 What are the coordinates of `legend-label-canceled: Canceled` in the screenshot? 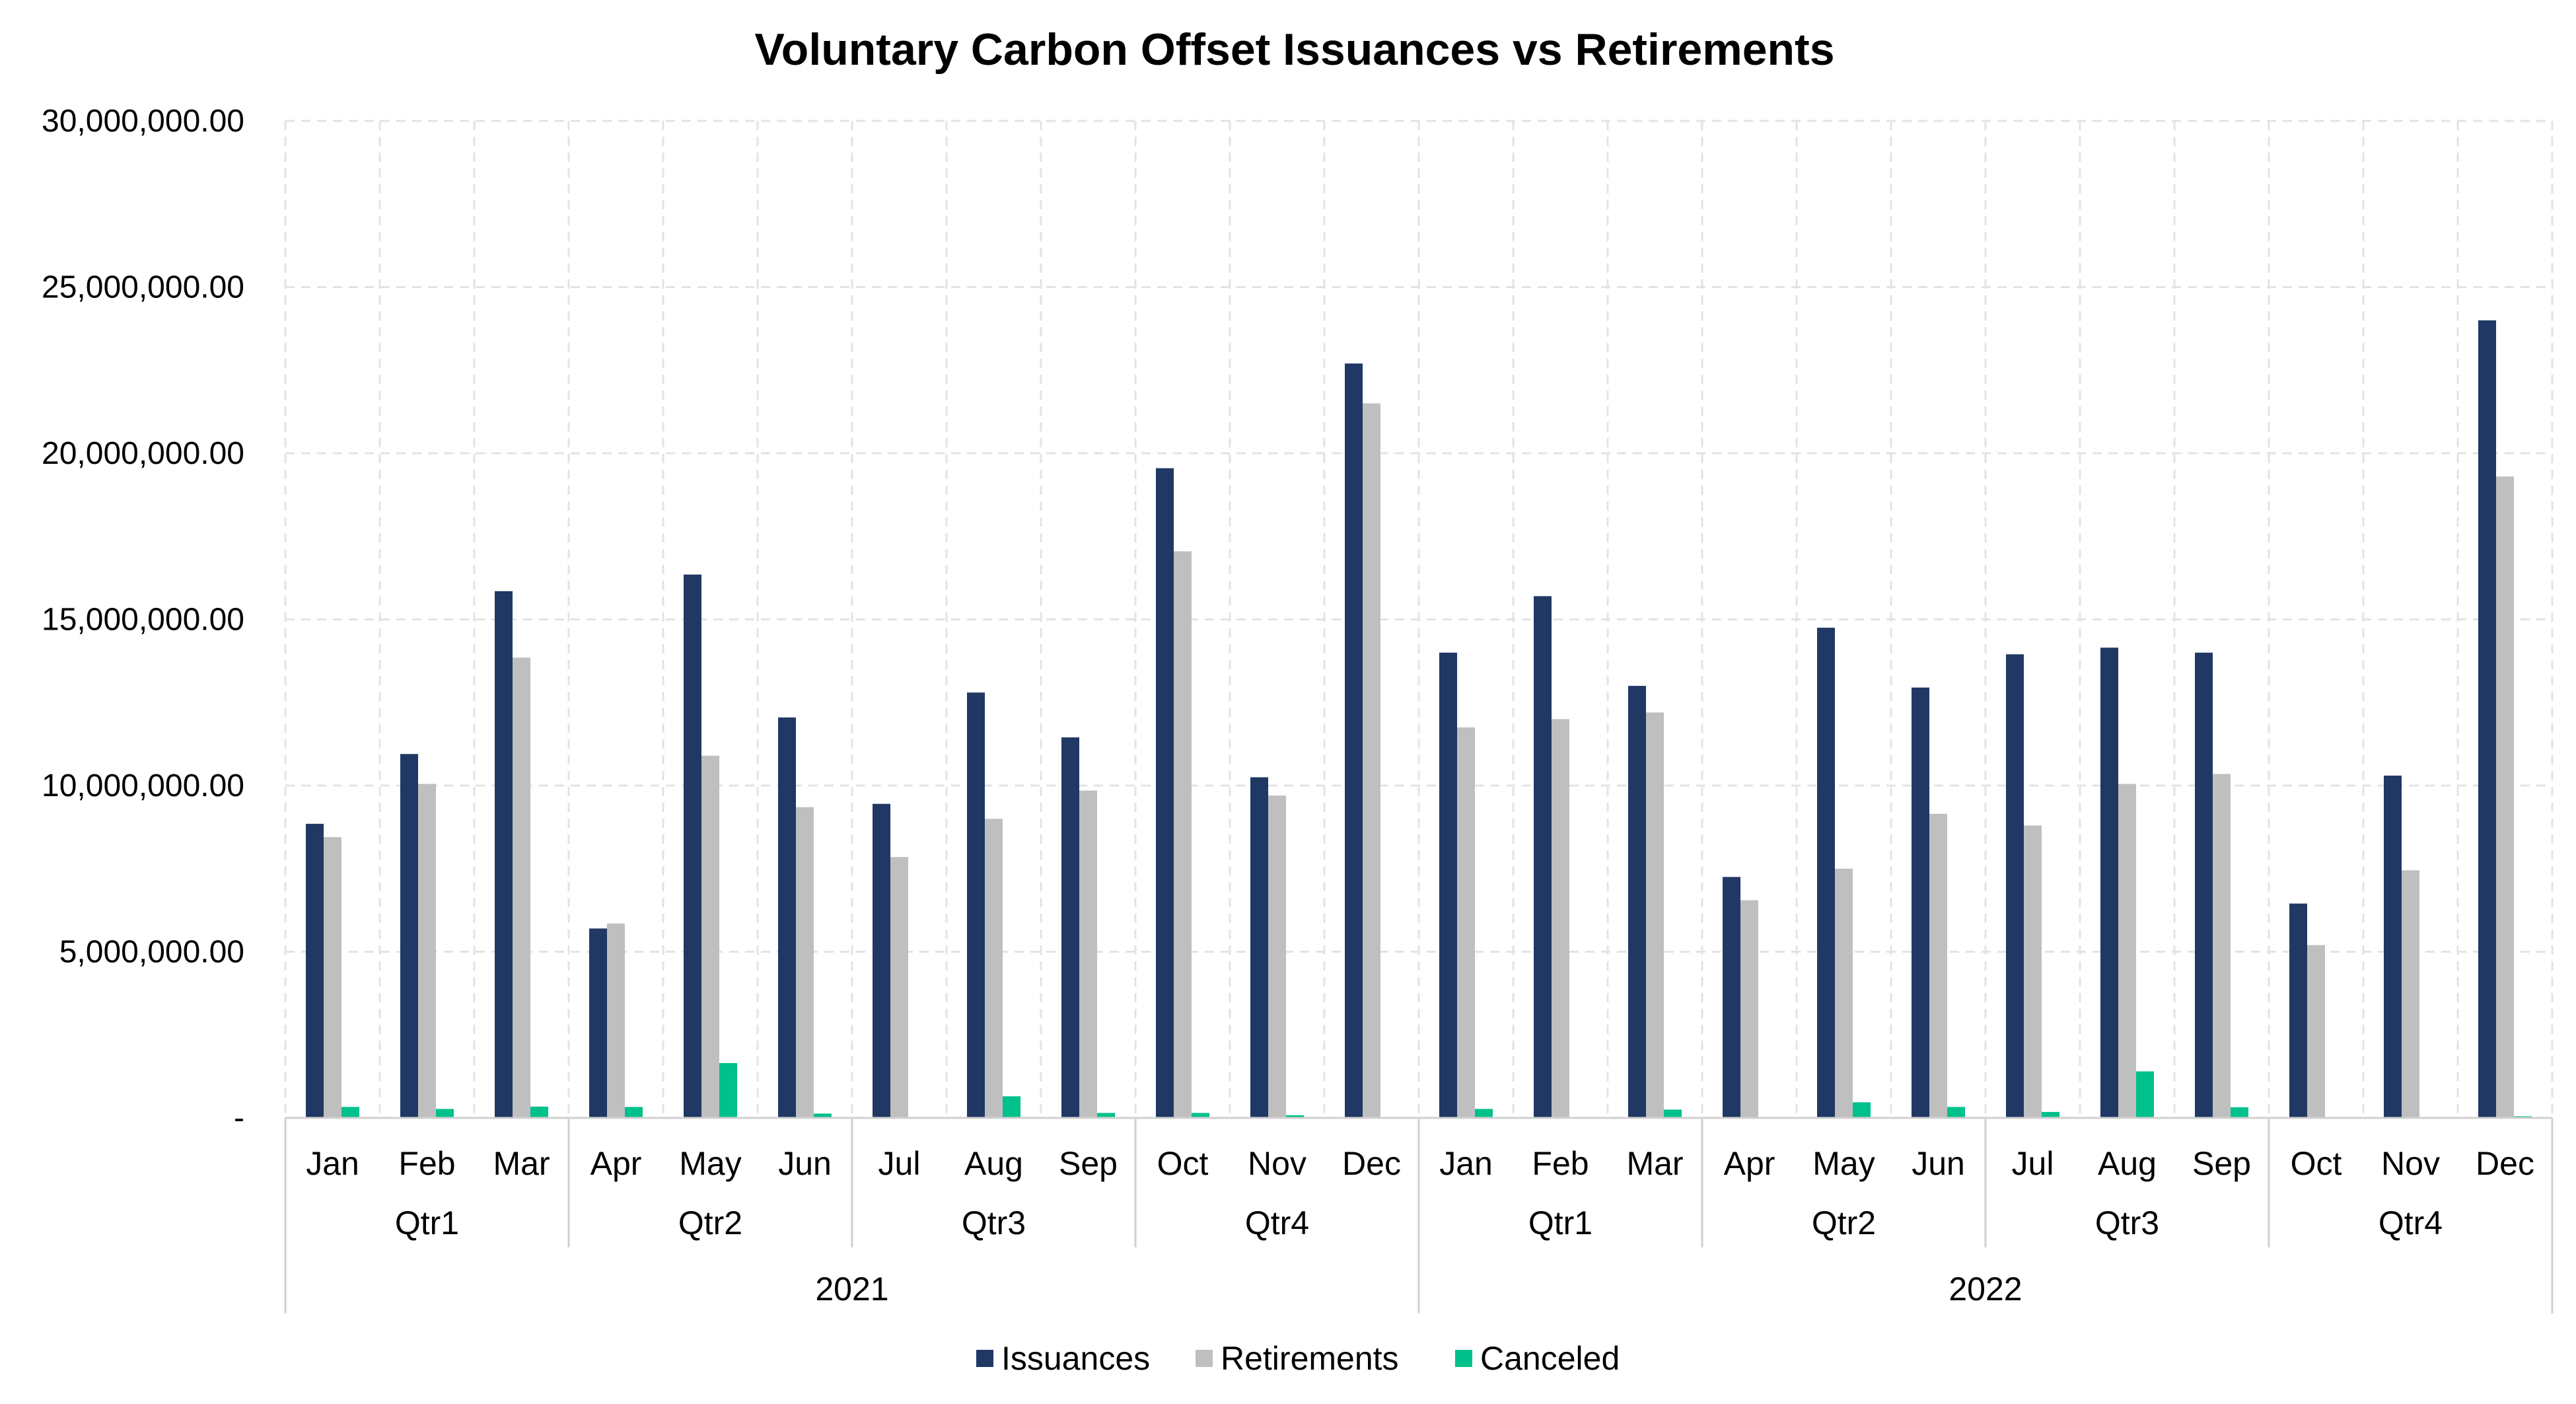 It's located at (1550, 1358).